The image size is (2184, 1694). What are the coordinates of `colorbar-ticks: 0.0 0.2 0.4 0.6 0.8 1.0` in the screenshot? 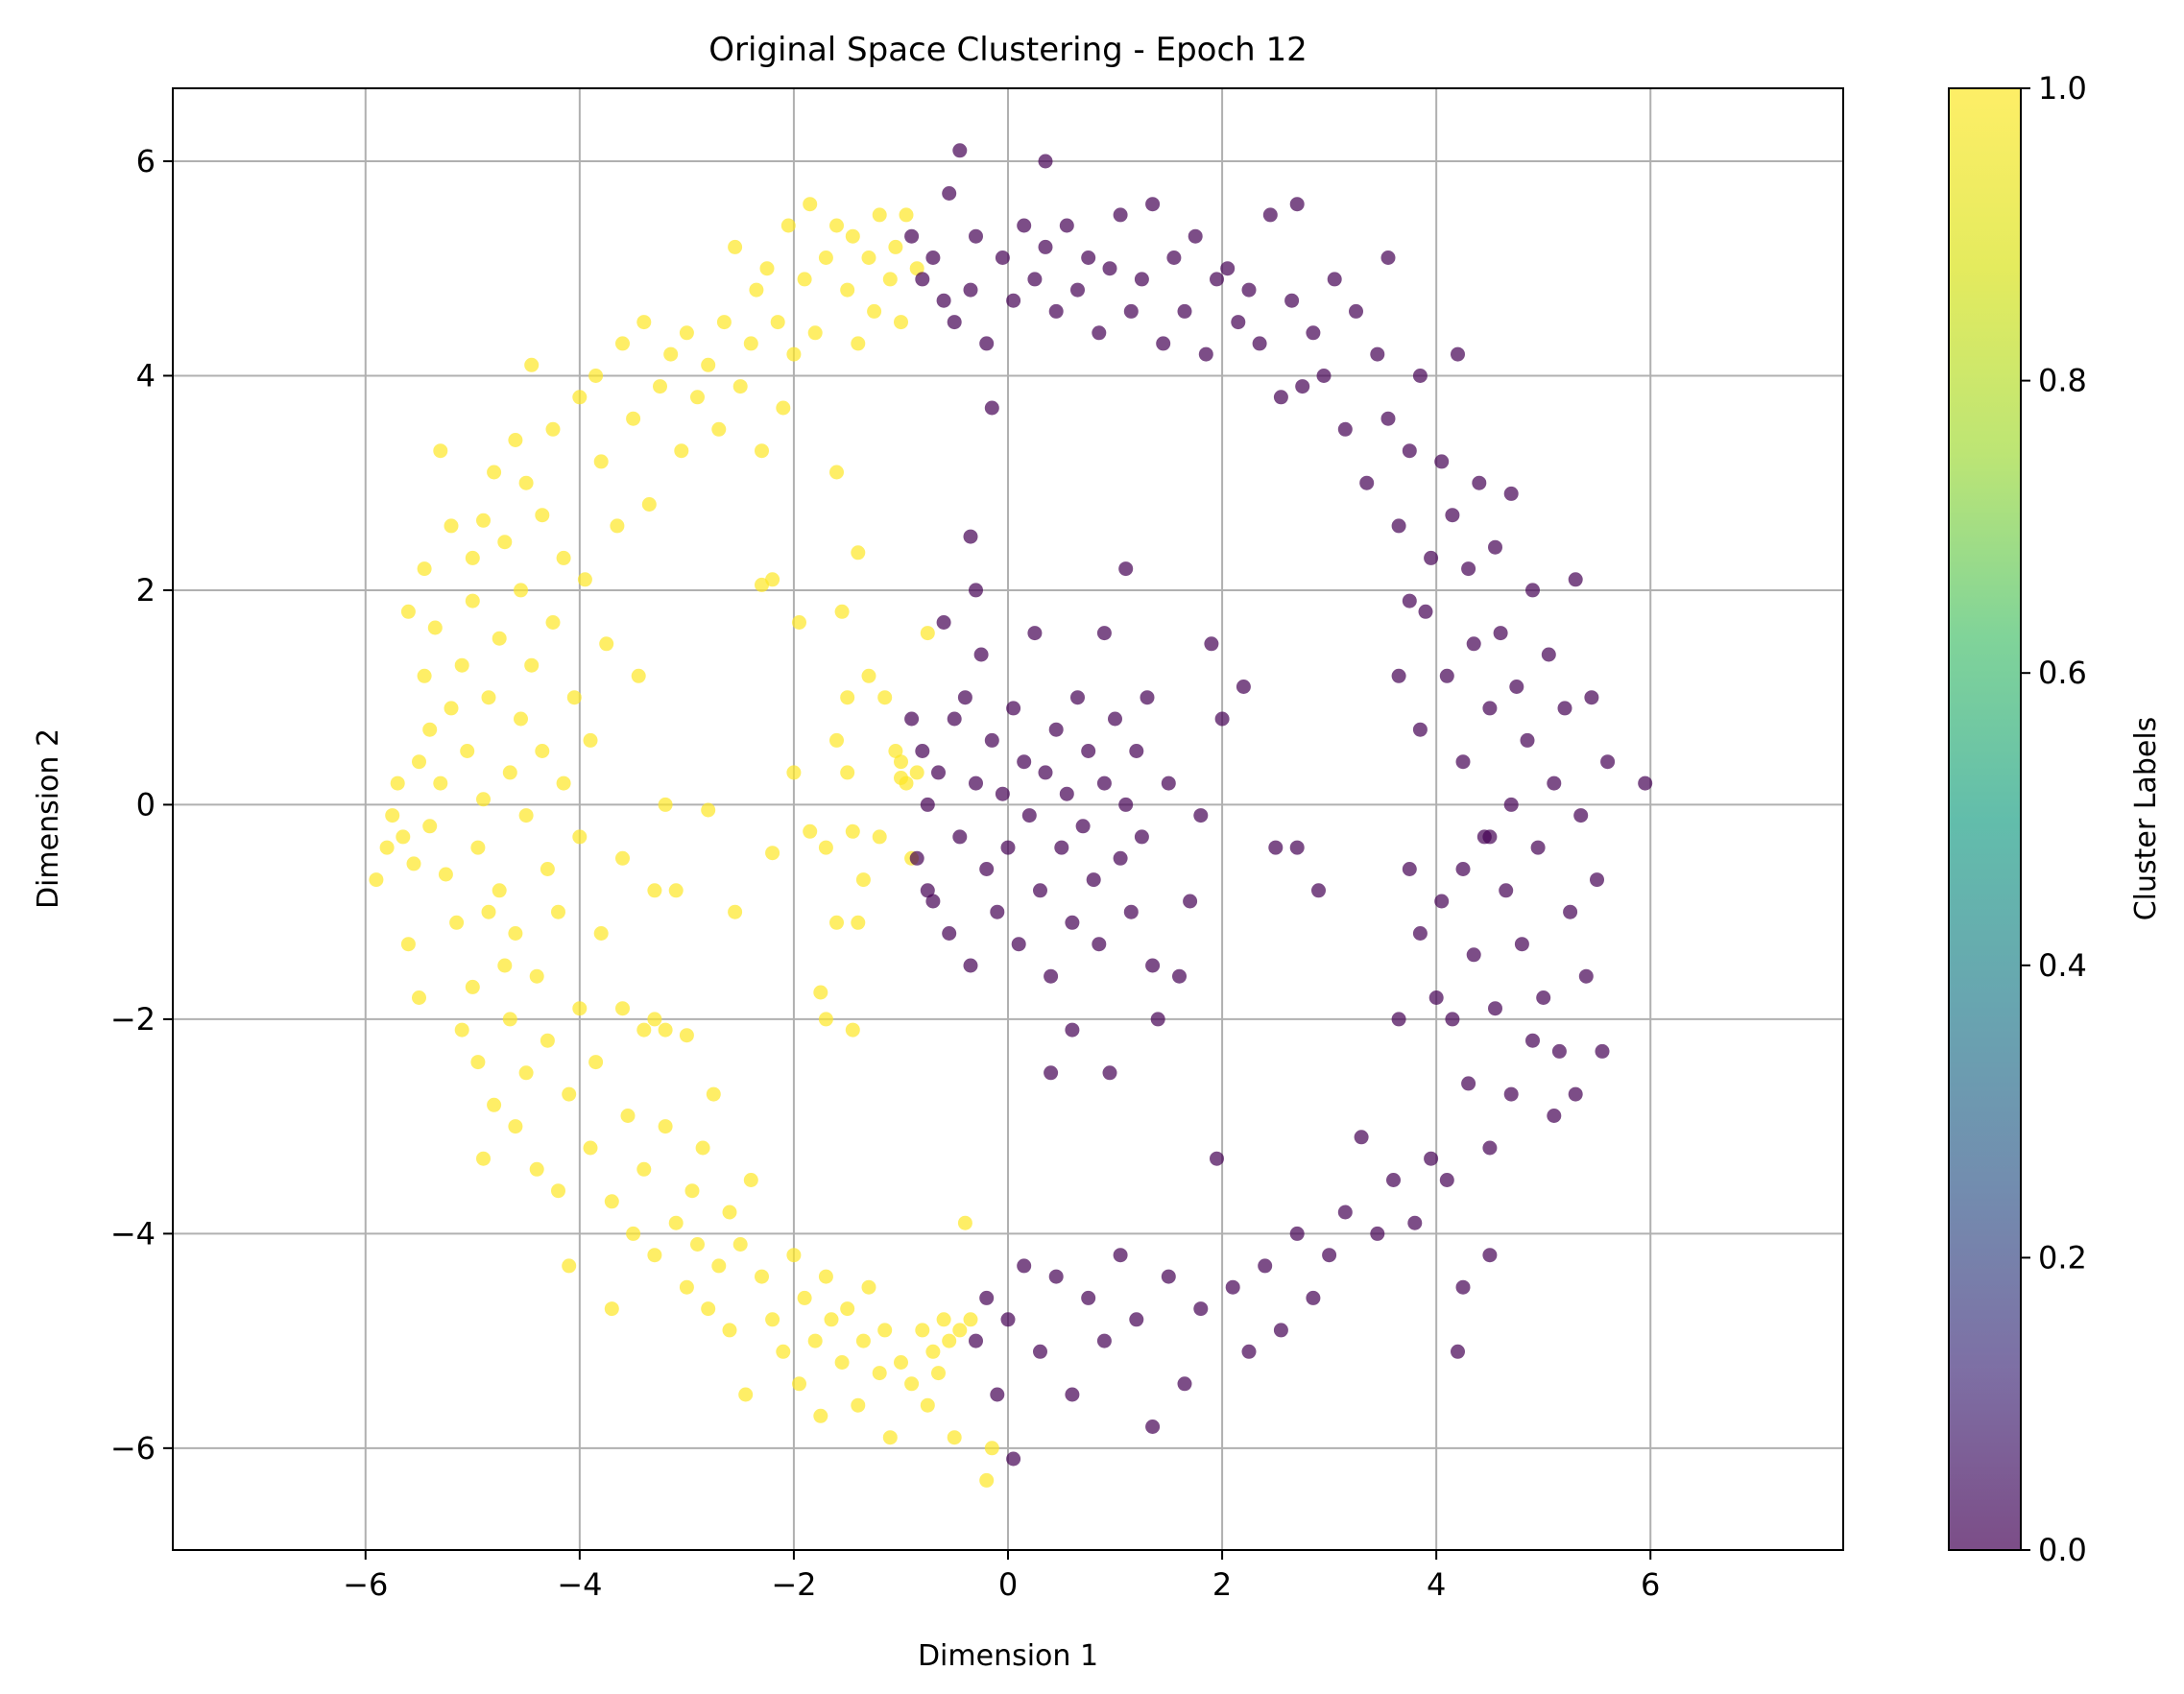 It's located at (2054, 819).